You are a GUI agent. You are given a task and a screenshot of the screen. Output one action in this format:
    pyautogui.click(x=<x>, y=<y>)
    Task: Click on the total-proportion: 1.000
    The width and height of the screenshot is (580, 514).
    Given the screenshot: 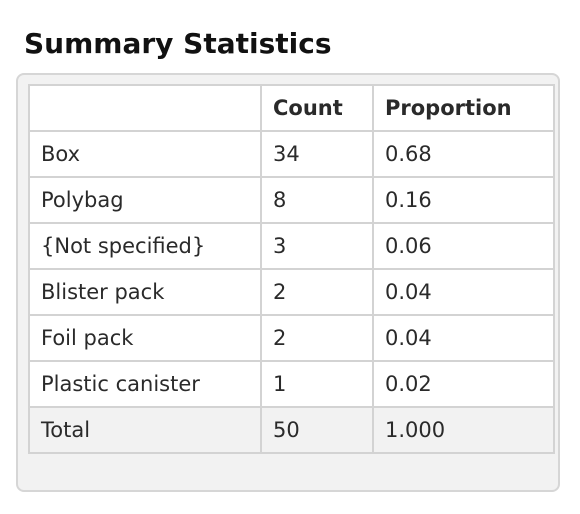 What is the action you would take?
    pyautogui.click(x=463, y=430)
    